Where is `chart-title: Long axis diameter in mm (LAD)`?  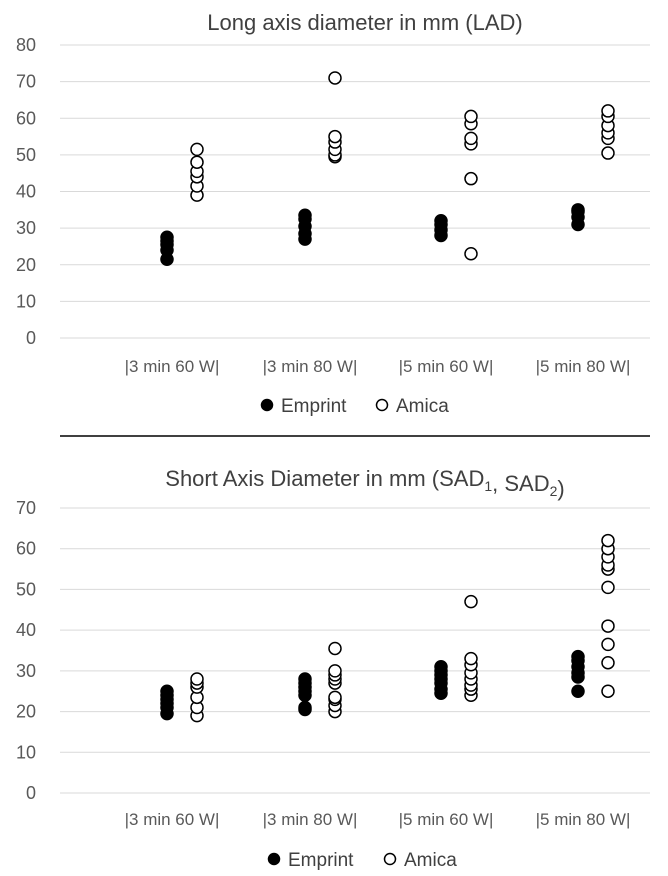 chart-title: Long axis diameter in mm (LAD) is located at coordinates (364, 22).